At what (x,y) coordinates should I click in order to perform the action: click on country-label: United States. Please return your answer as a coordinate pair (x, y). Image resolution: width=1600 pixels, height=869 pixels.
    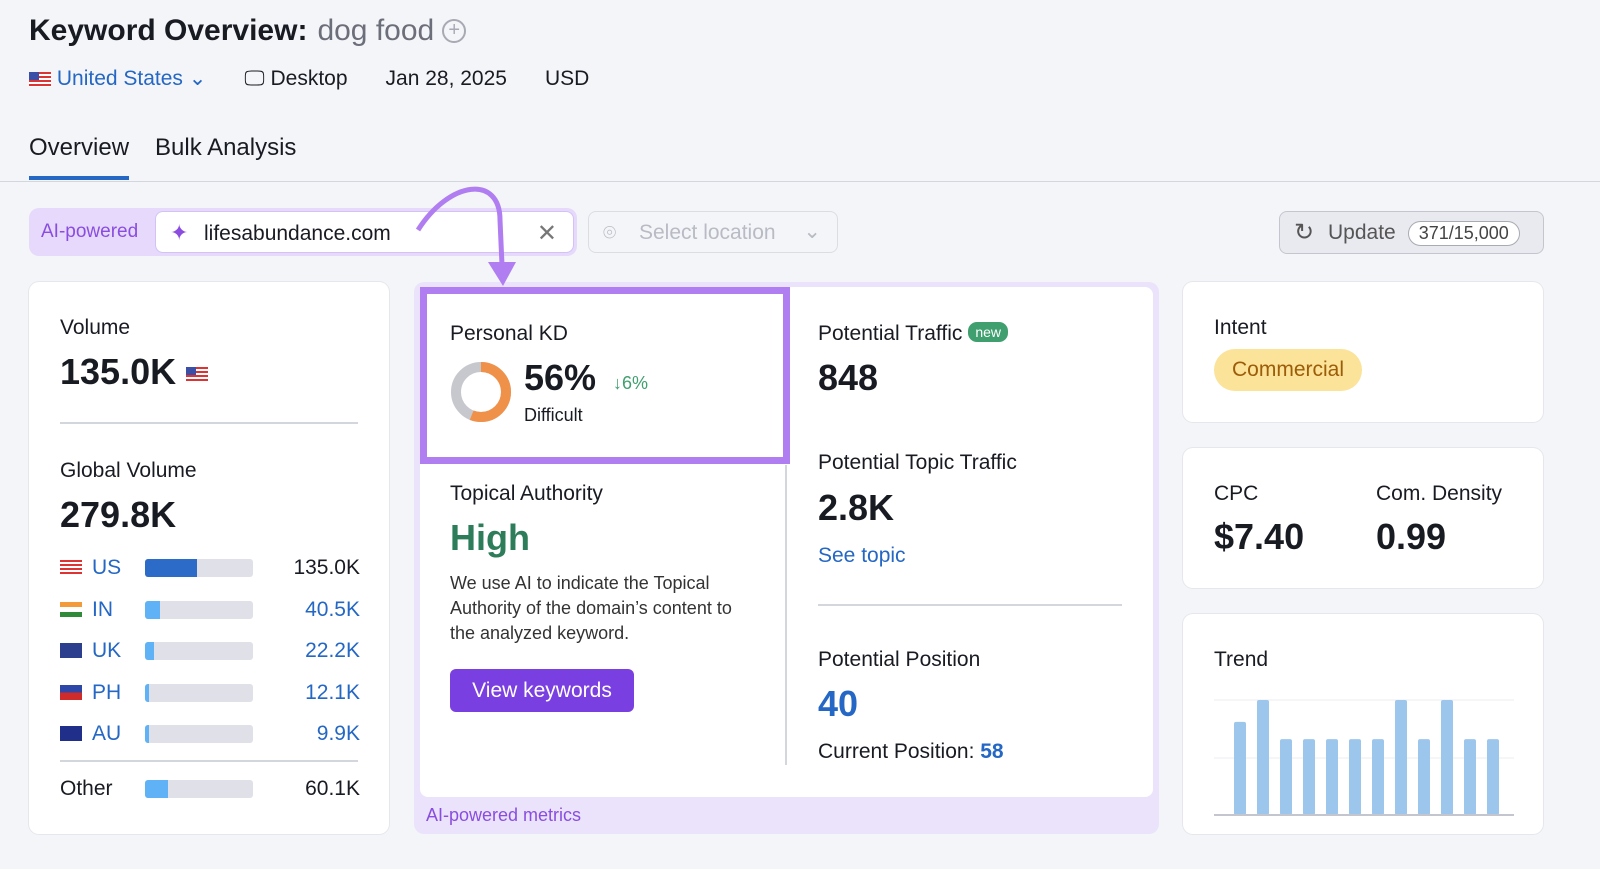
    Looking at the image, I should click on (119, 78).